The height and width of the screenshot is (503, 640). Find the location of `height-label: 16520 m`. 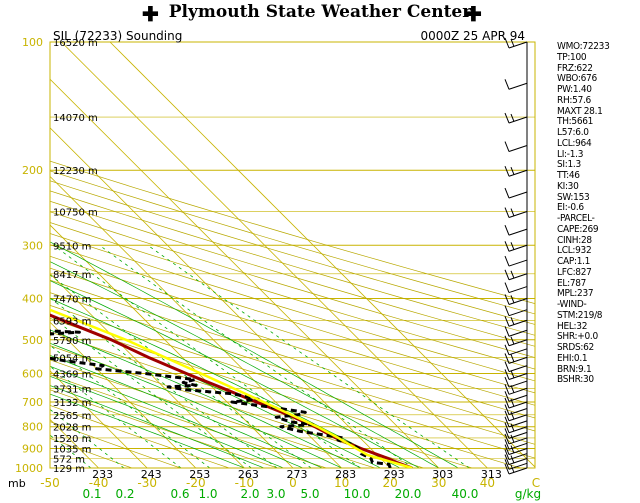

height-label: 16520 m is located at coordinates (75, 43).